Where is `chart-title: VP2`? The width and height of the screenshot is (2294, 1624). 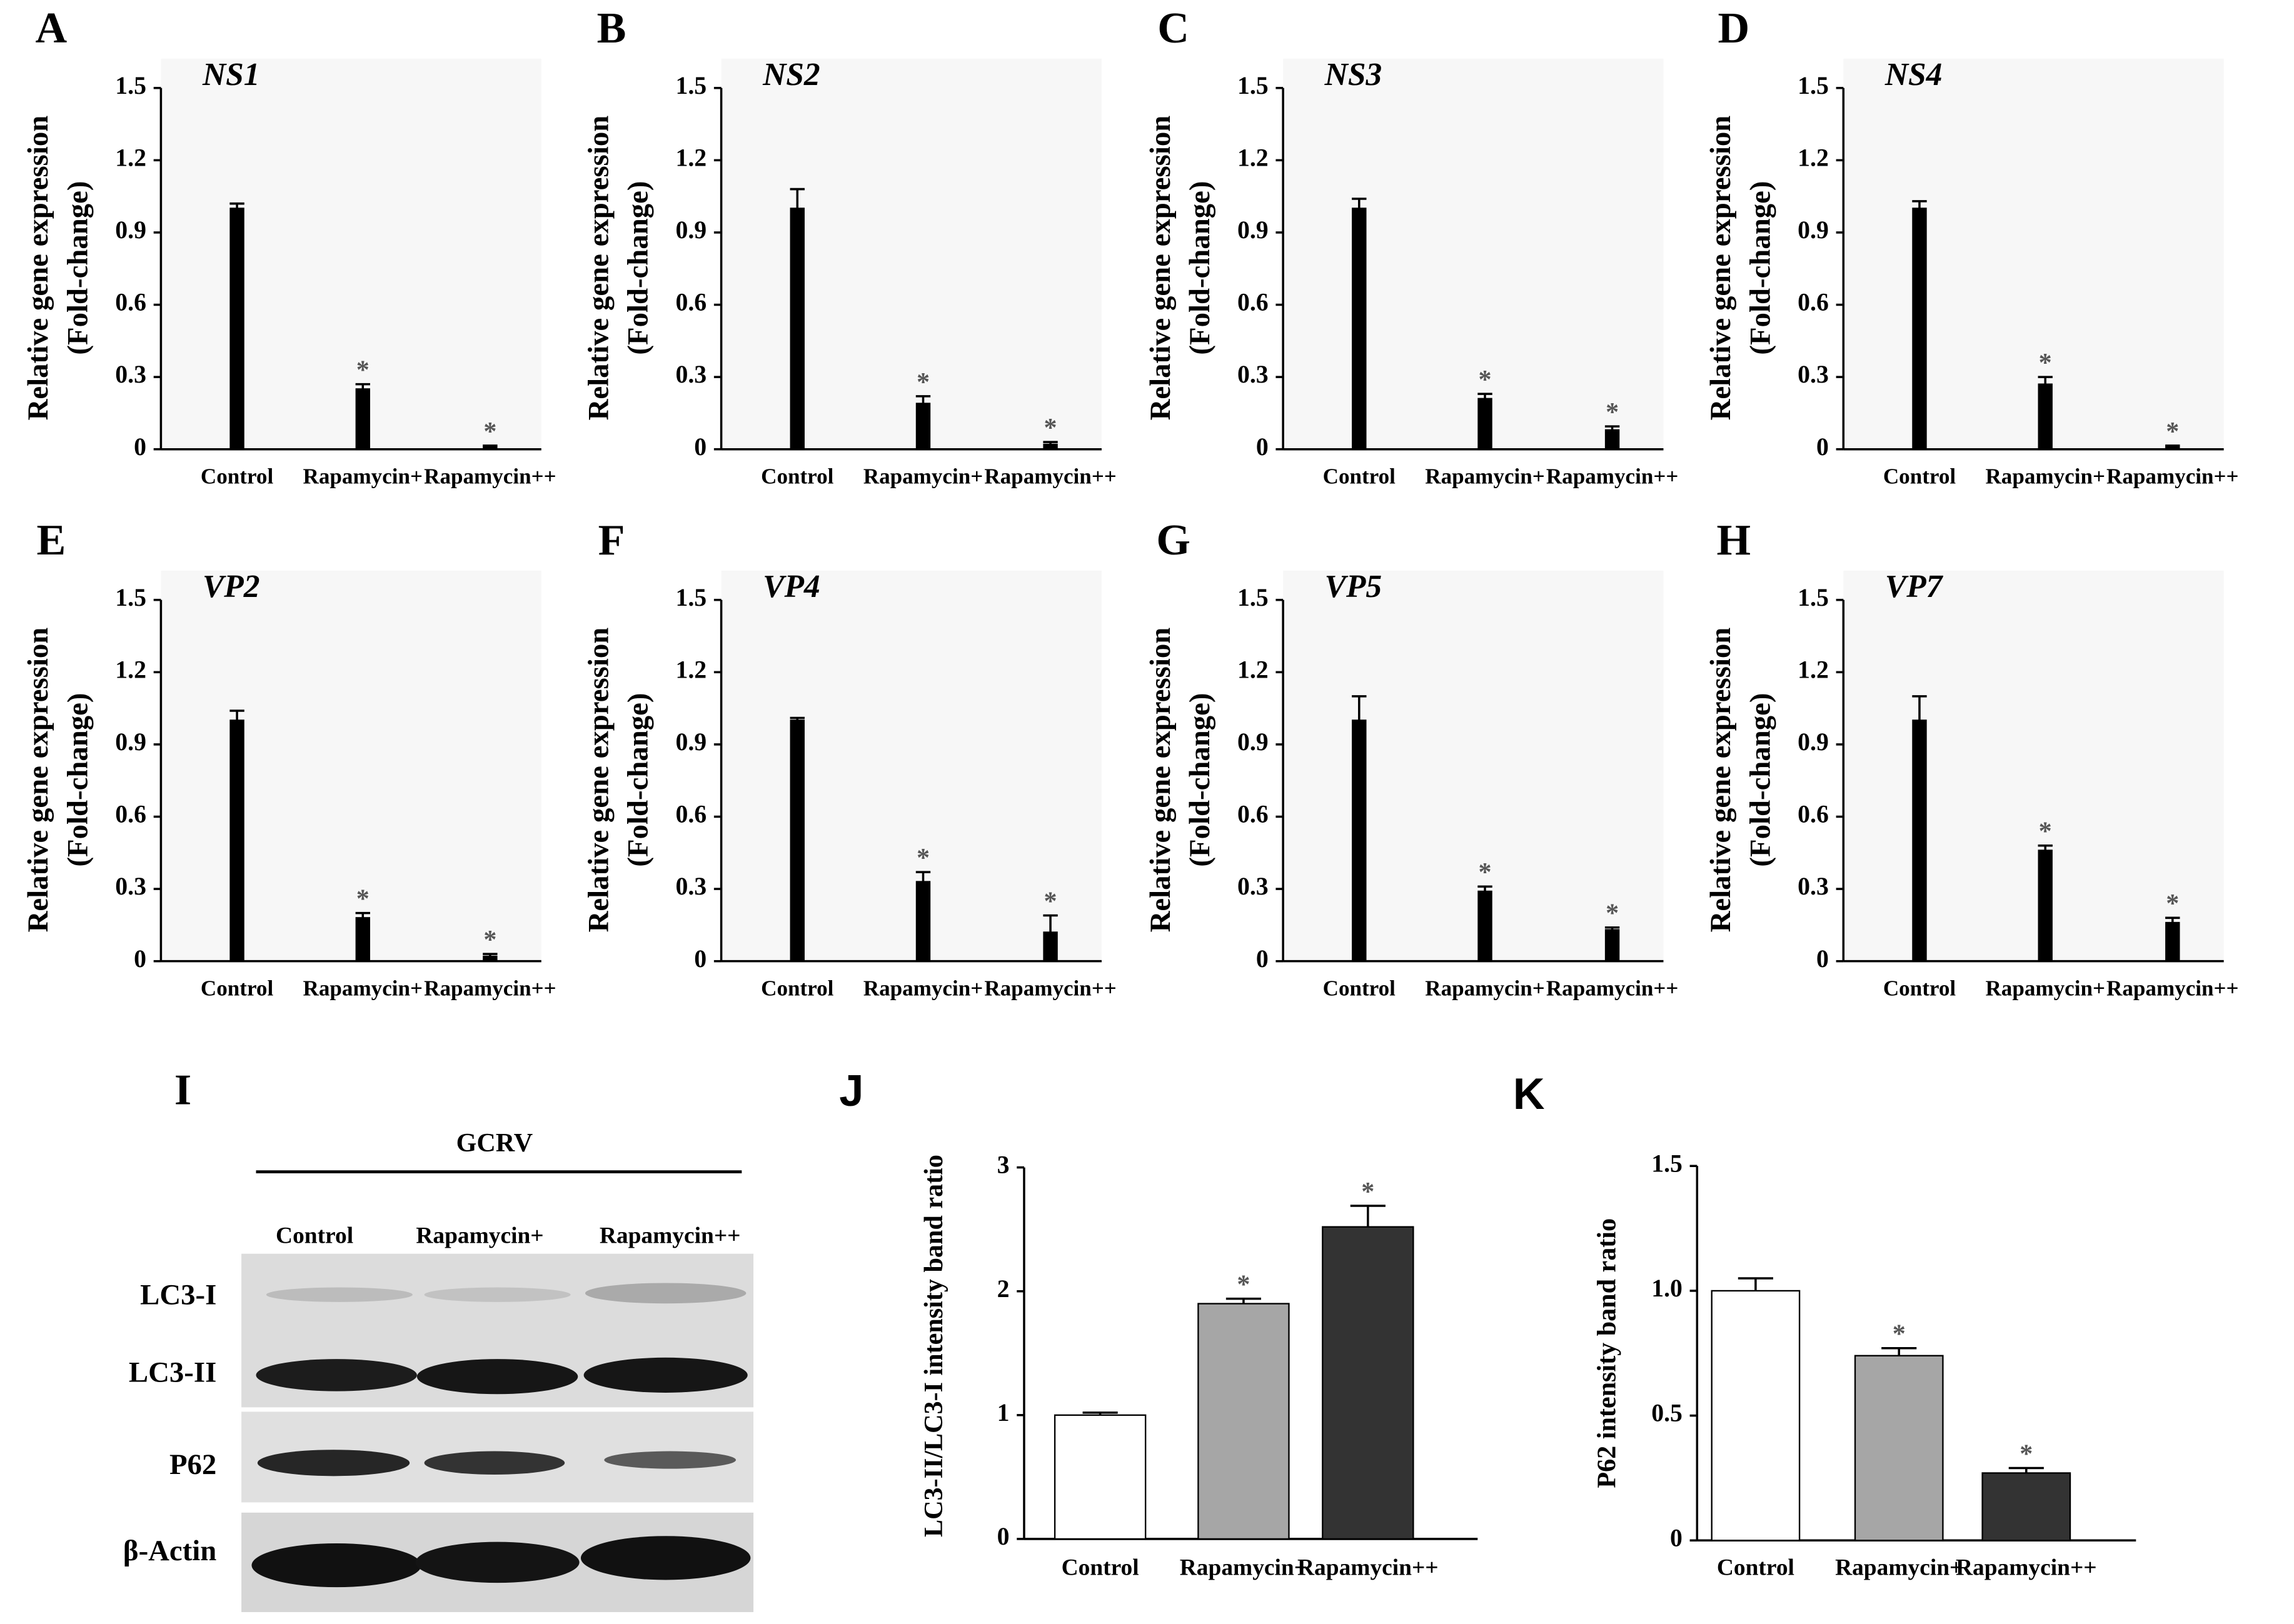
chart-title: VP2 is located at coordinates (231, 586).